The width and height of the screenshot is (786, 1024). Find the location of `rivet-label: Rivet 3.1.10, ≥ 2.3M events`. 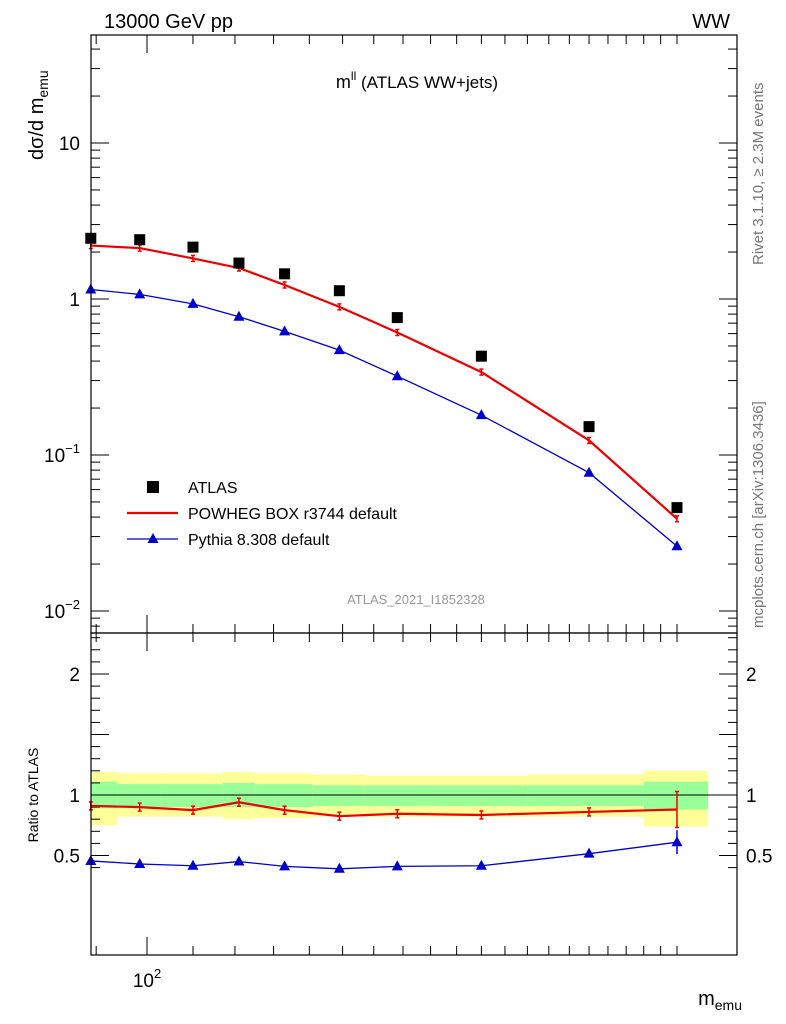

rivet-label: Rivet 3.1.10, ≥ 2.3M events is located at coordinates (758, 174).